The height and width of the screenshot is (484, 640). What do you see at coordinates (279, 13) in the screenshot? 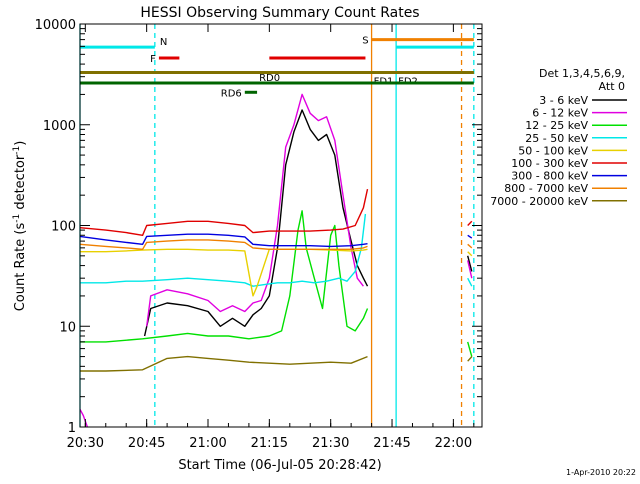
I see `chart-title: HESSI Observing Summary Count Rates` at bounding box center [279, 13].